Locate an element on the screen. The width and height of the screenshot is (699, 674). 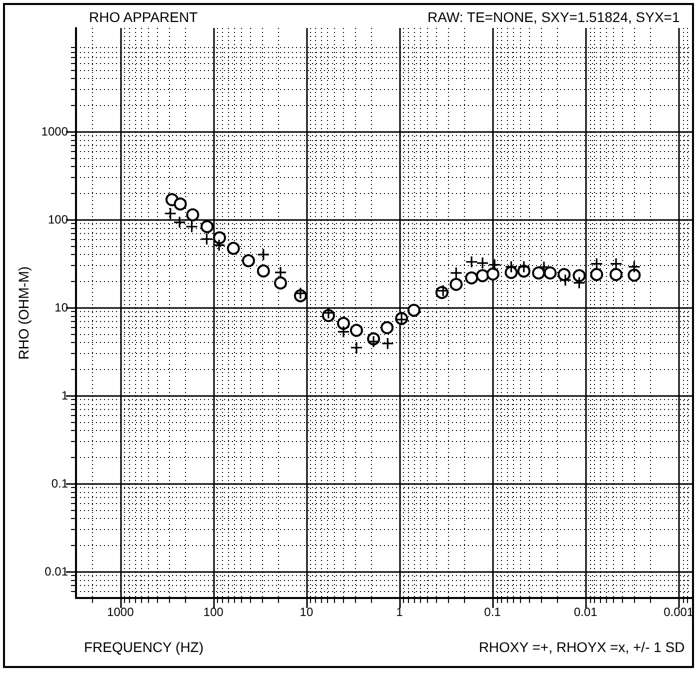
x-tick-label: 1000 is located at coordinates (120, 612).